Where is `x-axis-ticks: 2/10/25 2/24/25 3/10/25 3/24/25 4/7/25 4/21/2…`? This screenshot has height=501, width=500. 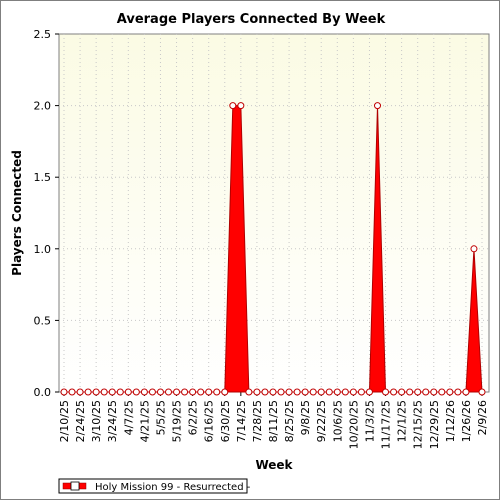
x-axis-ticks: 2/10/25 2/24/25 3/10/25 3/24/25 4/7/25 4/21/2… is located at coordinates (273, 420).